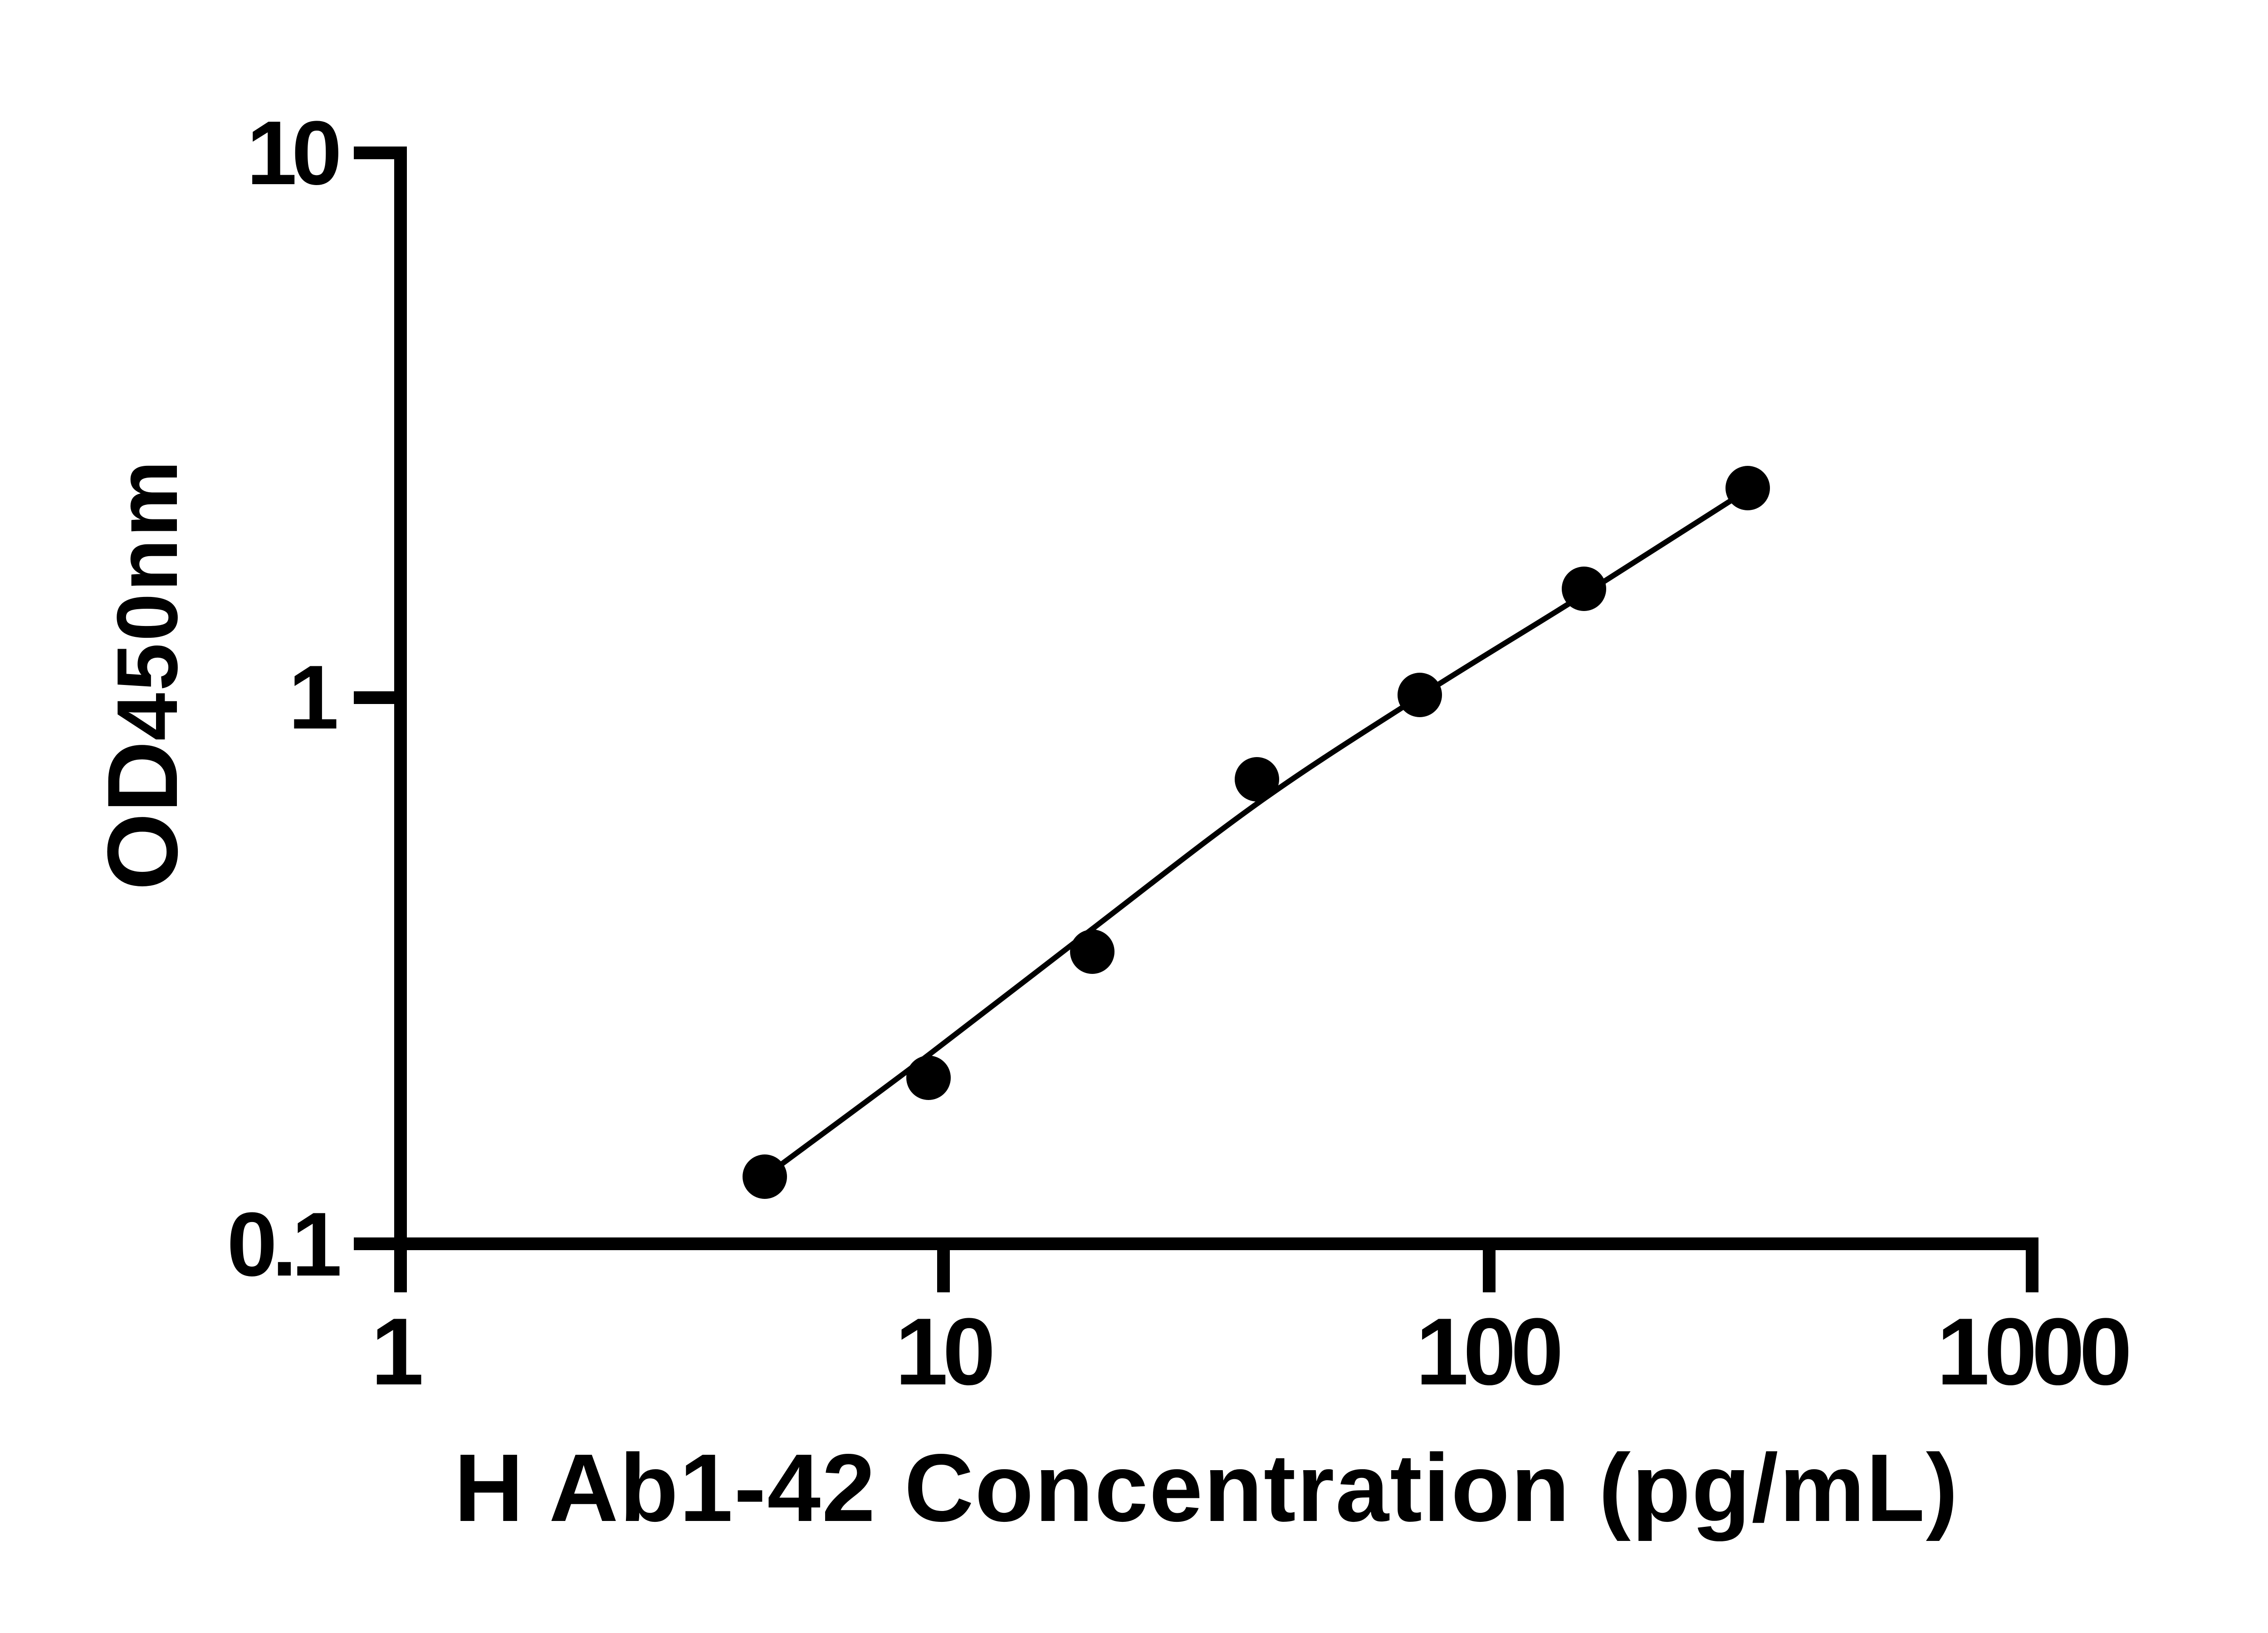  I want to click on svg-text: H Ab1-42 Concentration (pg/mL), so click(1207, 1487).